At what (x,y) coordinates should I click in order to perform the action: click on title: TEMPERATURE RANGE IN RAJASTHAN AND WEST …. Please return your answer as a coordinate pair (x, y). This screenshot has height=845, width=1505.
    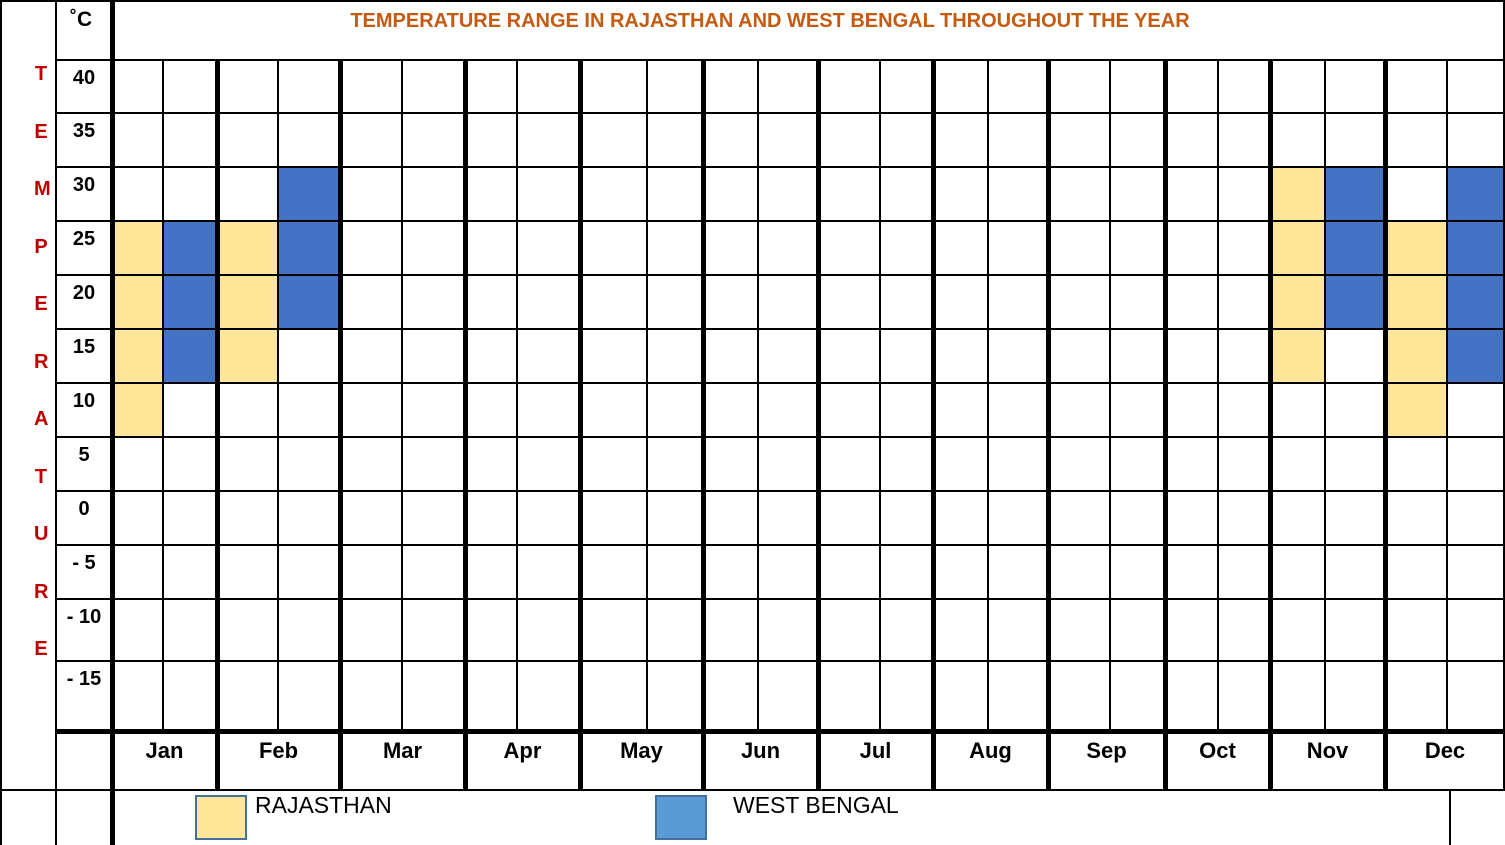
    Looking at the image, I should click on (770, 21).